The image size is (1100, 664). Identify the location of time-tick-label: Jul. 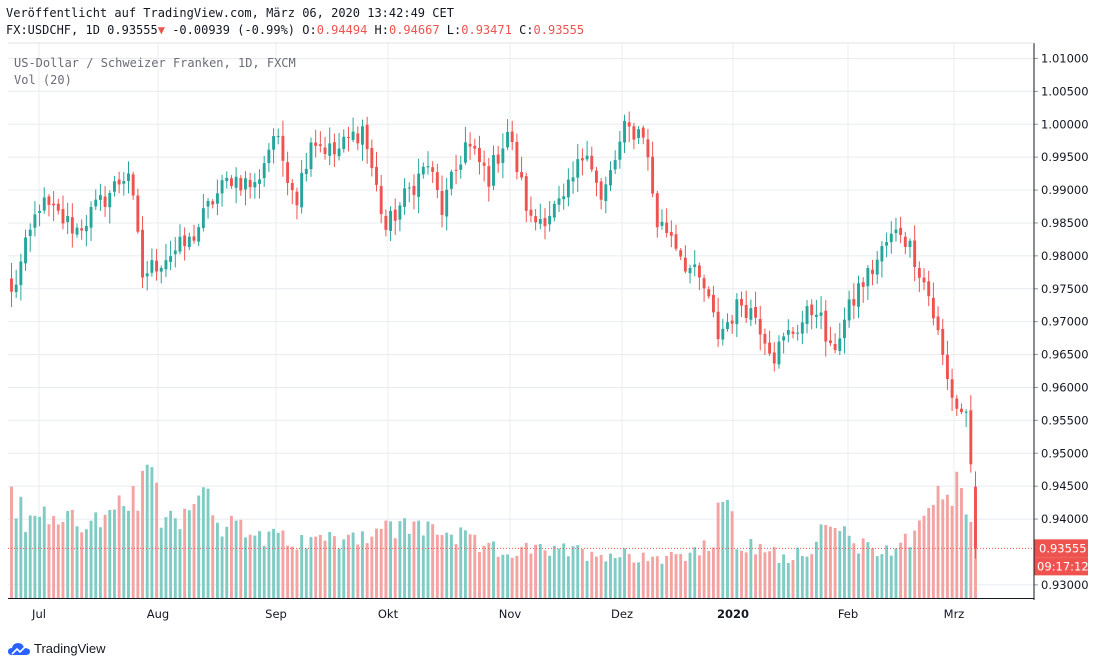
(38, 614).